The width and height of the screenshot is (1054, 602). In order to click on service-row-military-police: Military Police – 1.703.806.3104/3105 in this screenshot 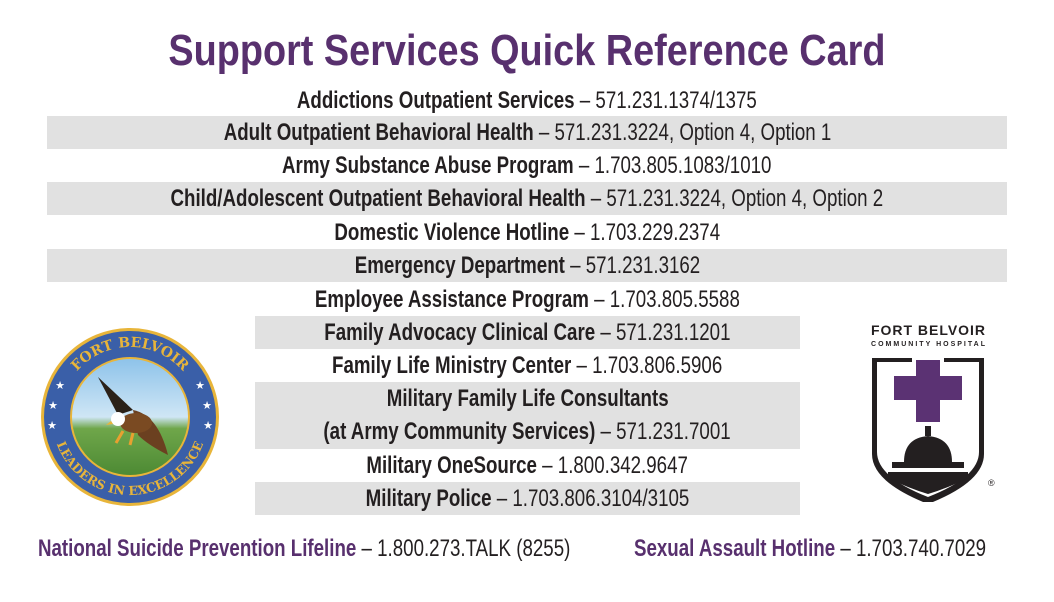, I will do `click(527, 498)`.